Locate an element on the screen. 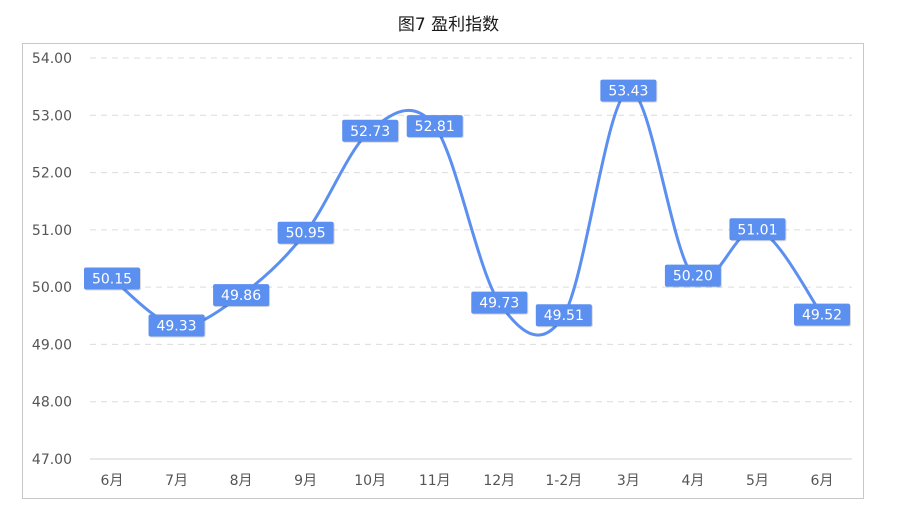 This screenshot has width=897, height=514. data-label-text: 49.52 is located at coordinates (822, 316).